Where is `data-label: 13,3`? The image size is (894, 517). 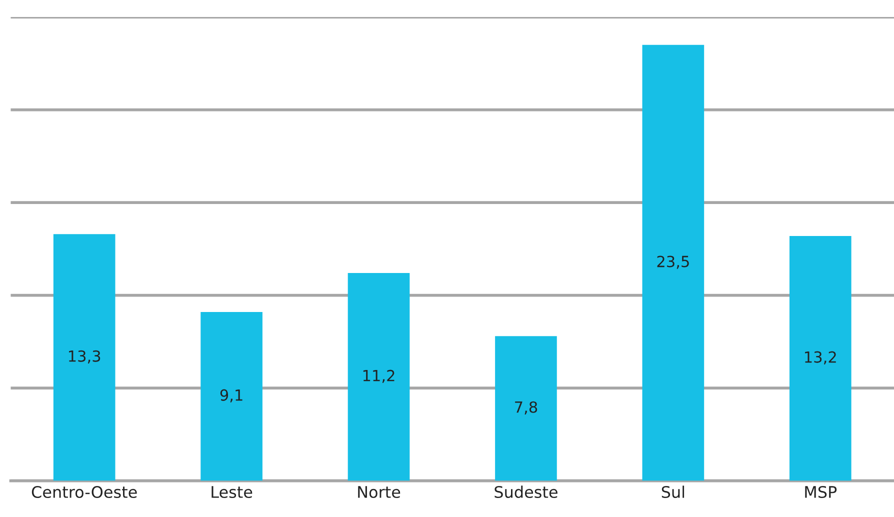
data-label: 13,3 is located at coordinates (84, 357).